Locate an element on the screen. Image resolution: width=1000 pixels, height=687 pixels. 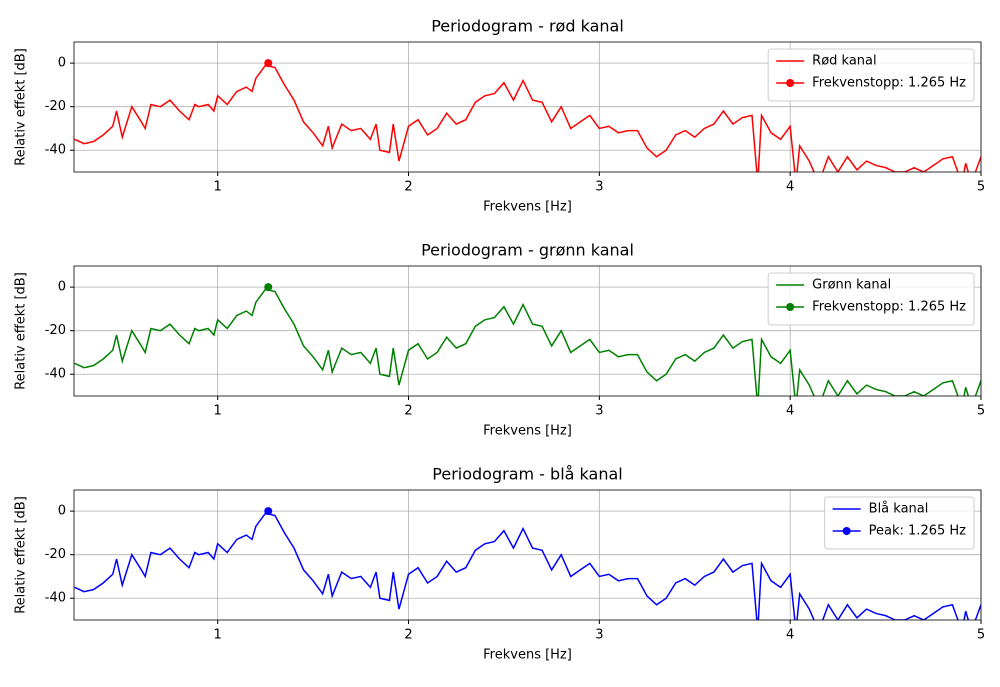
chart-title: Periodogram - grønn kanal is located at coordinates (527, 250).